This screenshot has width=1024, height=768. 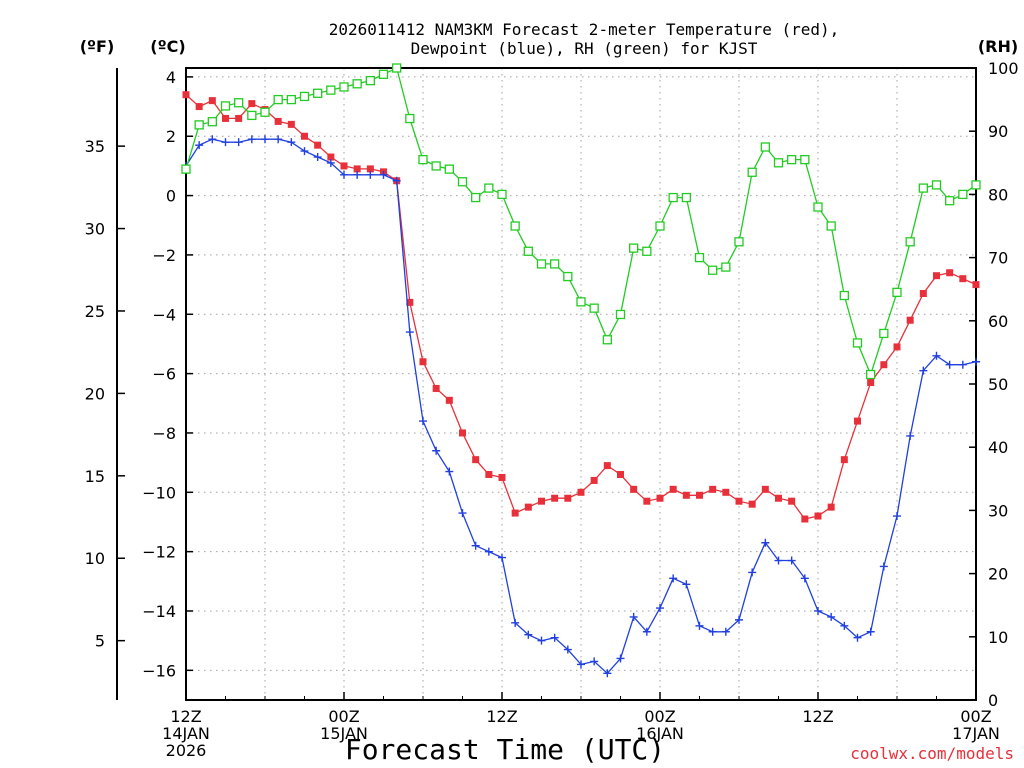 I want to click on fahrenheit-tick-label: 15, so click(x=95, y=476).